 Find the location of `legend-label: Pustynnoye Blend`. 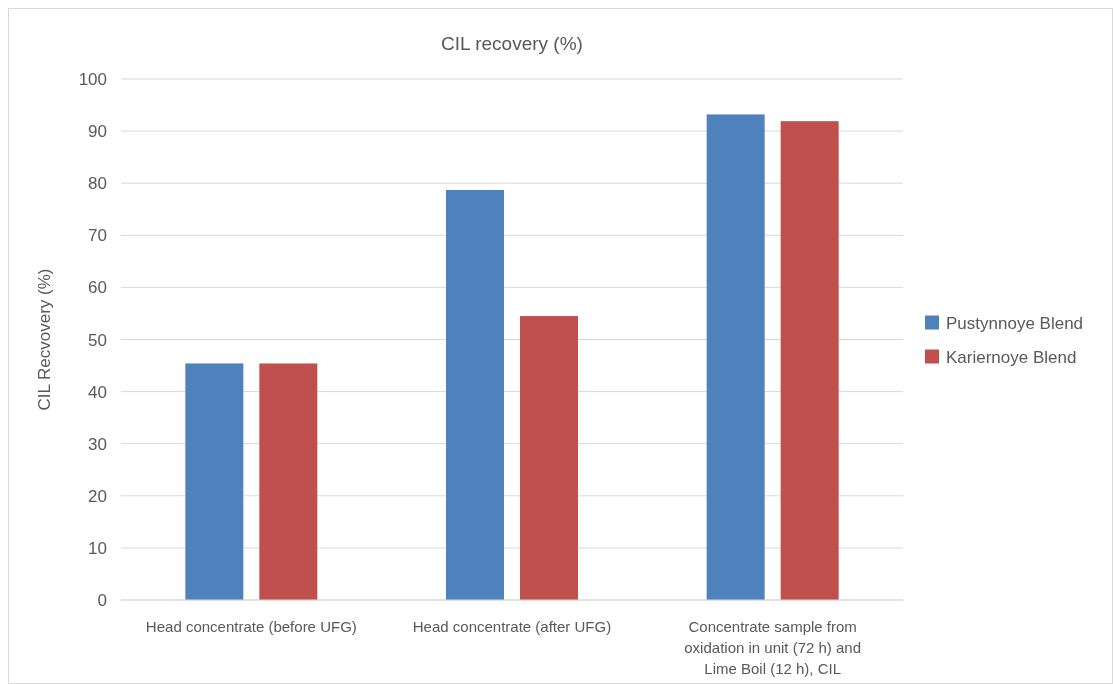

legend-label: Pustynnoye Blend is located at coordinates (1015, 323).